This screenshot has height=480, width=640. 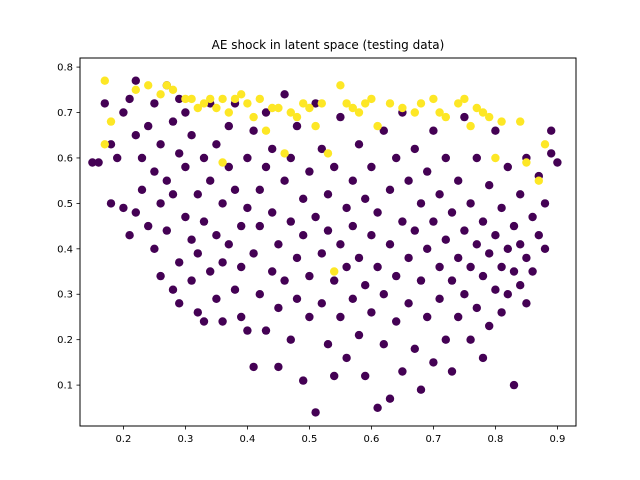 What do you see at coordinates (185, 439) in the screenshot?
I see `x-tick-label: 0.3` at bounding box center [185, 439].